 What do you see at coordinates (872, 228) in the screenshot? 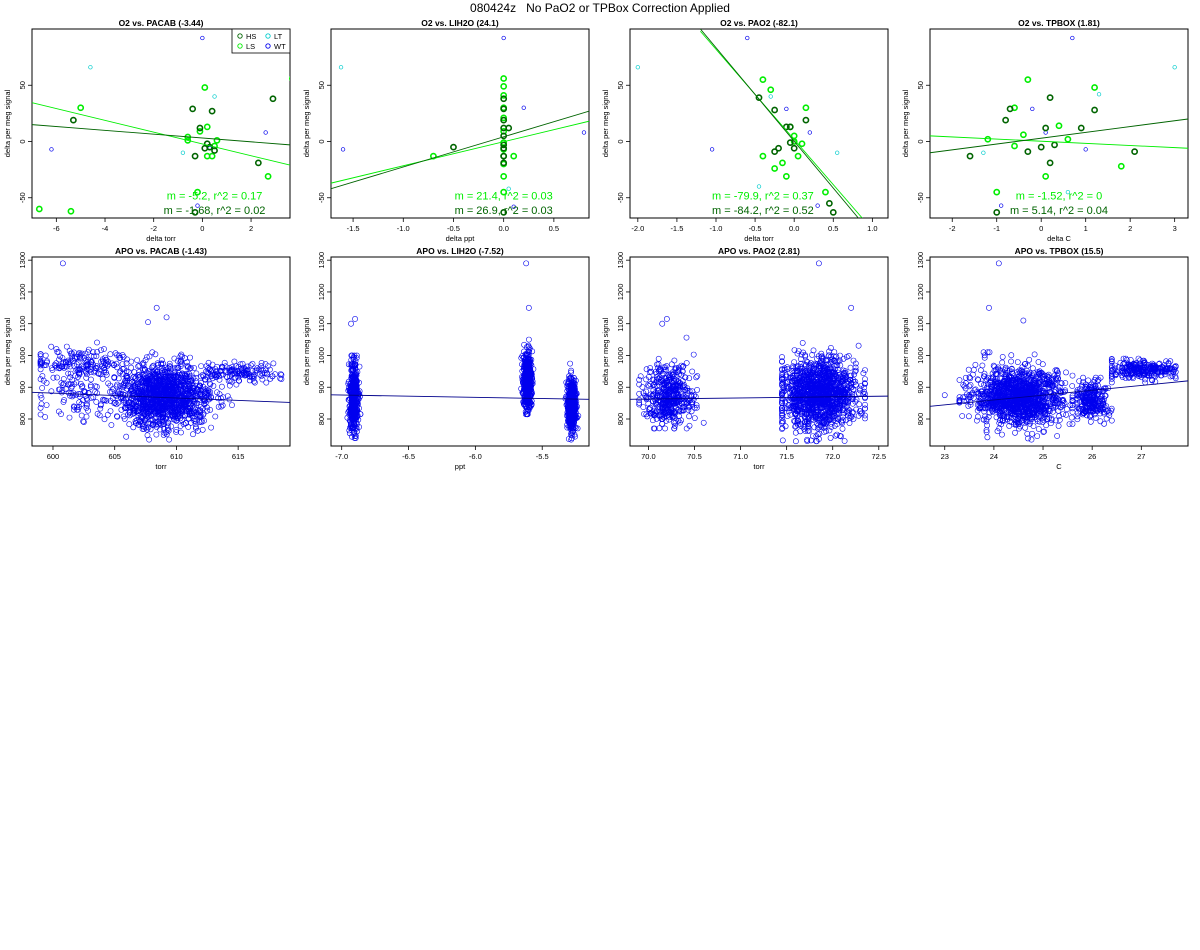
I see `x-tick-label: 1.0` at bounding box center [872, 228].